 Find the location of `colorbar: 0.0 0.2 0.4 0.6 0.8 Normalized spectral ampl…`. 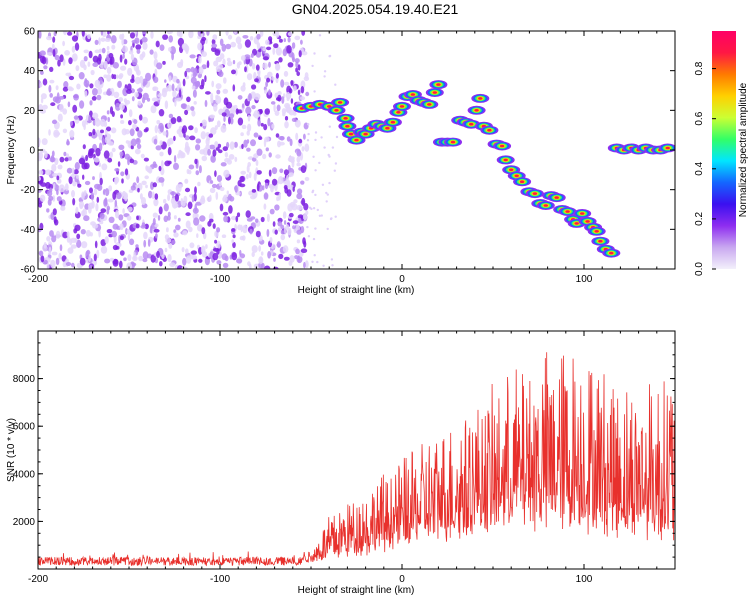

colorbar: 0.0 0.2 0.4 0.6 0.8 Normalized spectral ampl… is located at coordinates (721, 153).